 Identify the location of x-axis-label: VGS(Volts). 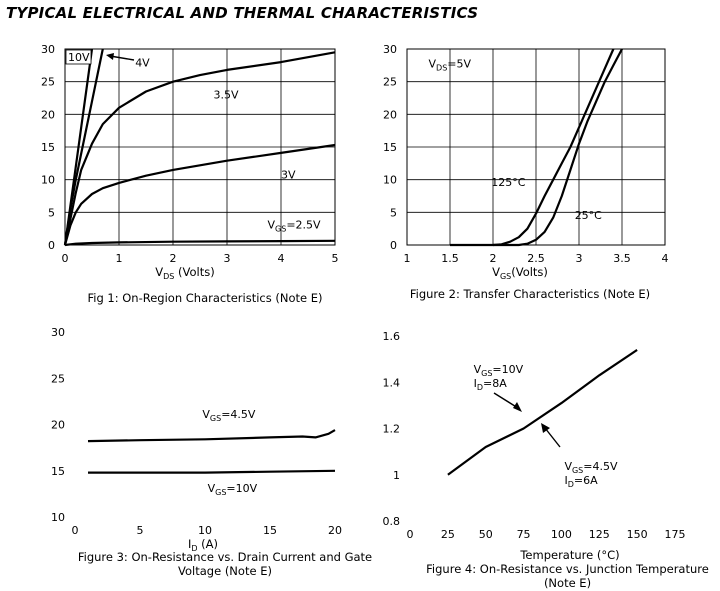
(520, 273).